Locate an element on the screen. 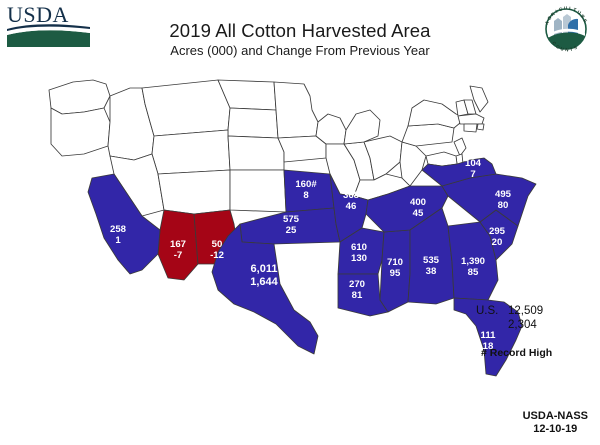  label-tn: 400 45 is located at coordinates (418, 208).